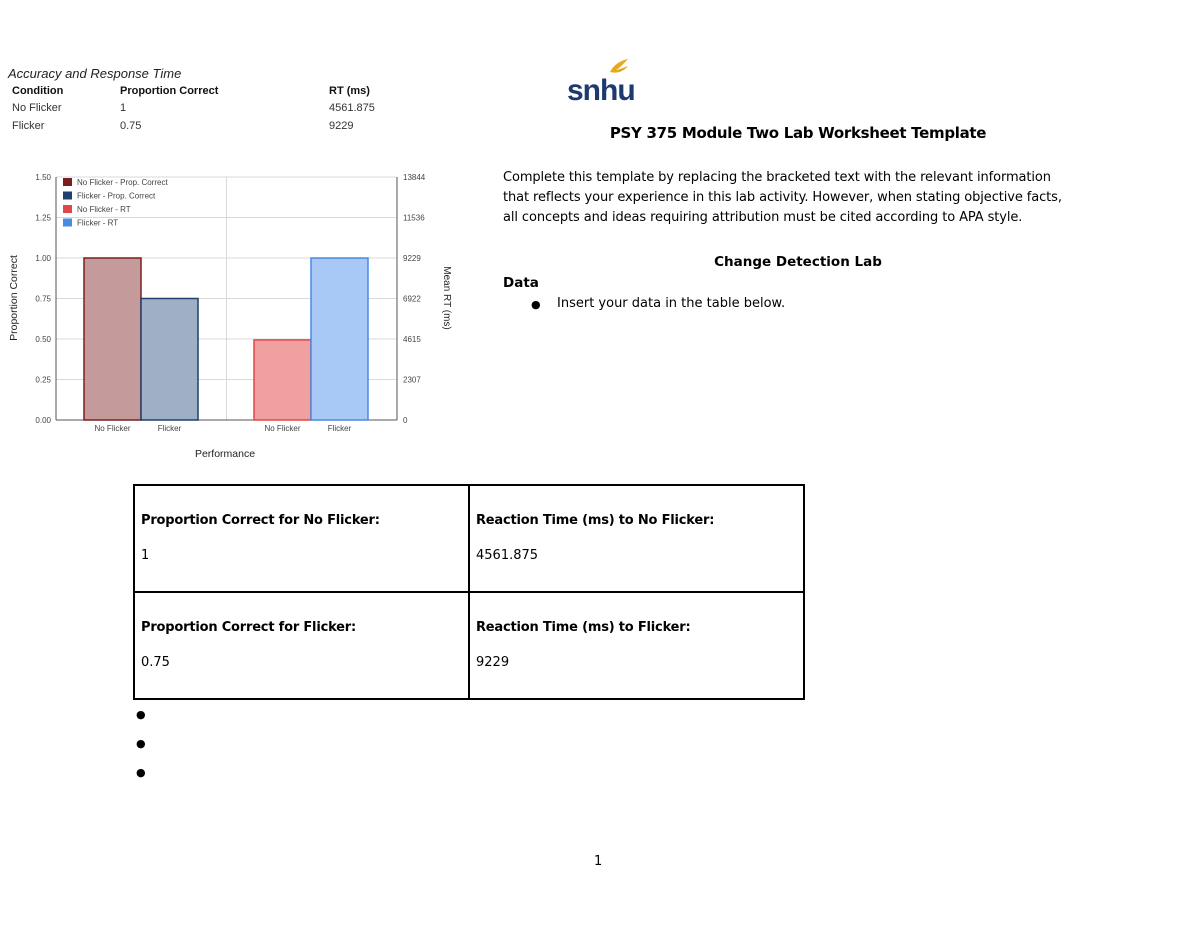  What do you see at coordinates (412, 339) in the screenshot?
I see `y2-tick-label: 4615` at bounding box center [412, 339].